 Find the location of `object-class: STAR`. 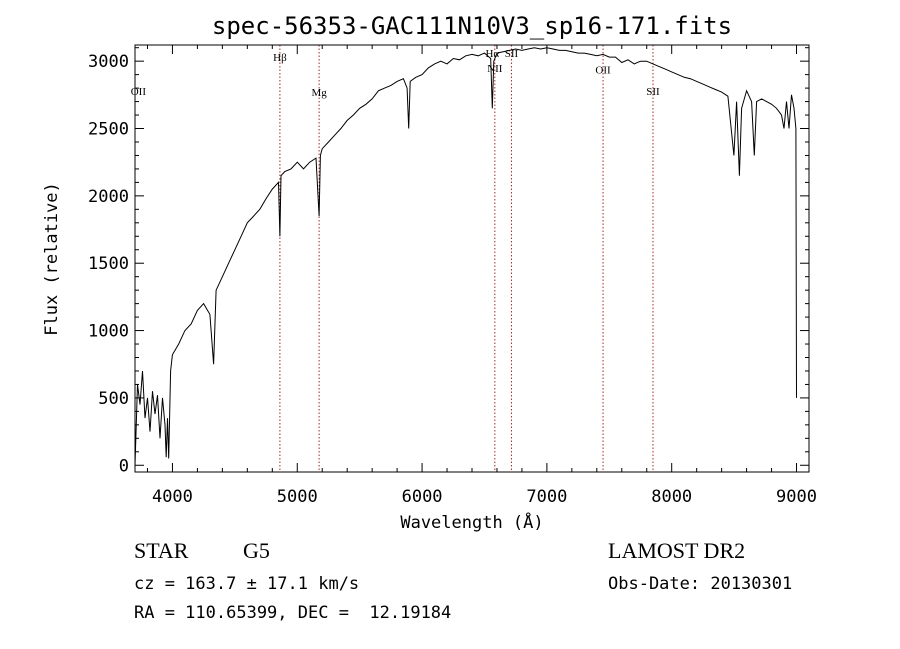

object-class: STAR is located at coordinates (161, 550).